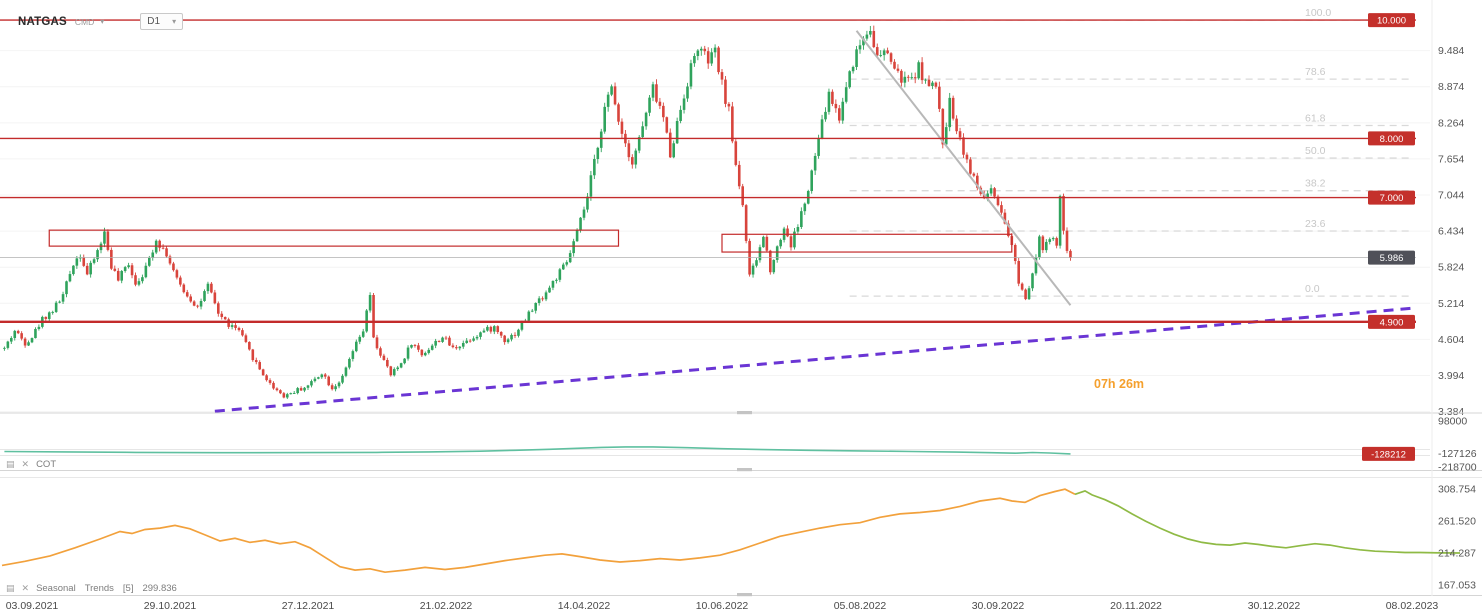  What do you see at coordinates (170, 606) in the screenshot?
I see `x-axis-date-label: 29.10.2021` at bounding box center [170, 606].